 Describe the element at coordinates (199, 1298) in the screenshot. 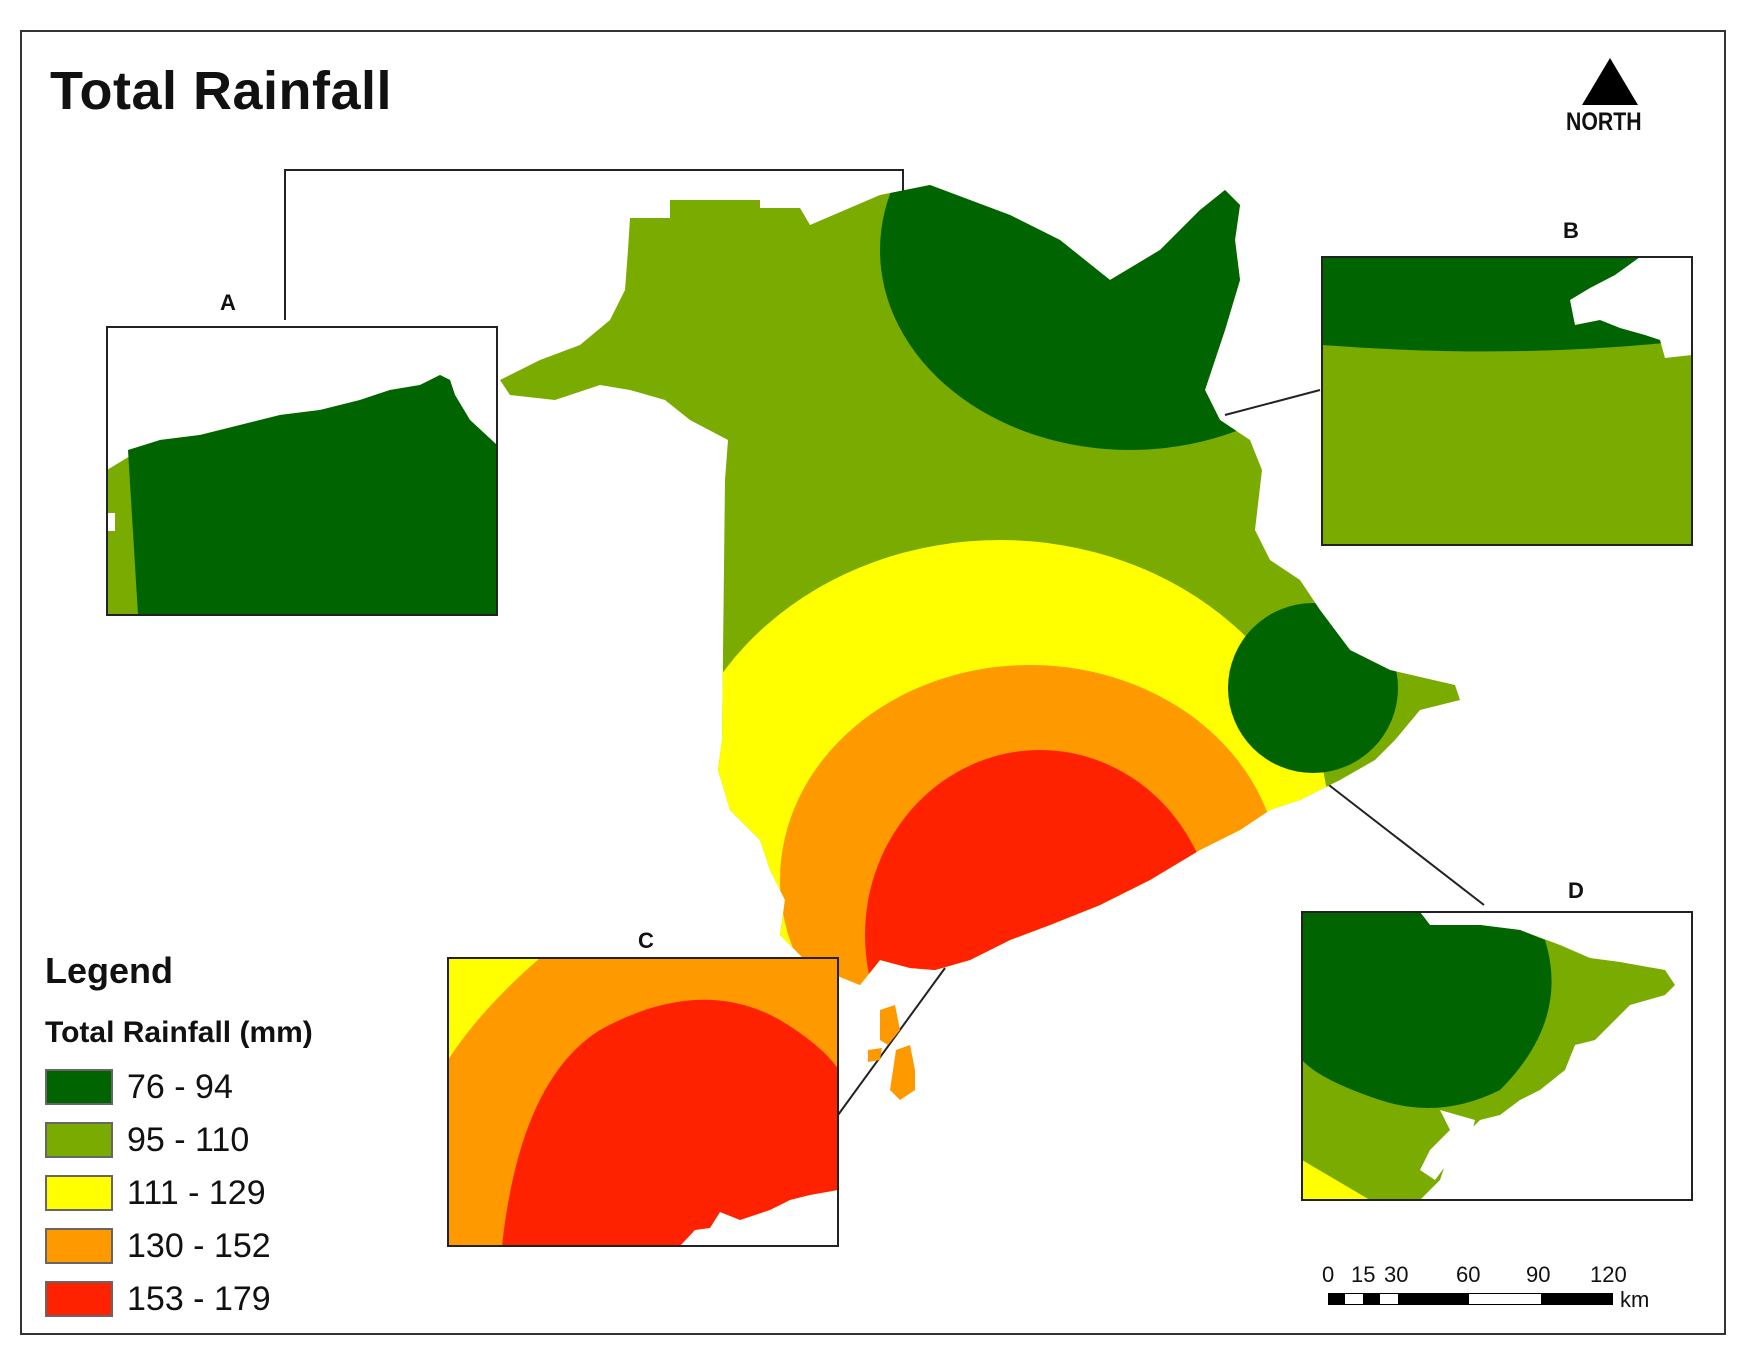

I see `legend-label: 153 - 179` at that location.